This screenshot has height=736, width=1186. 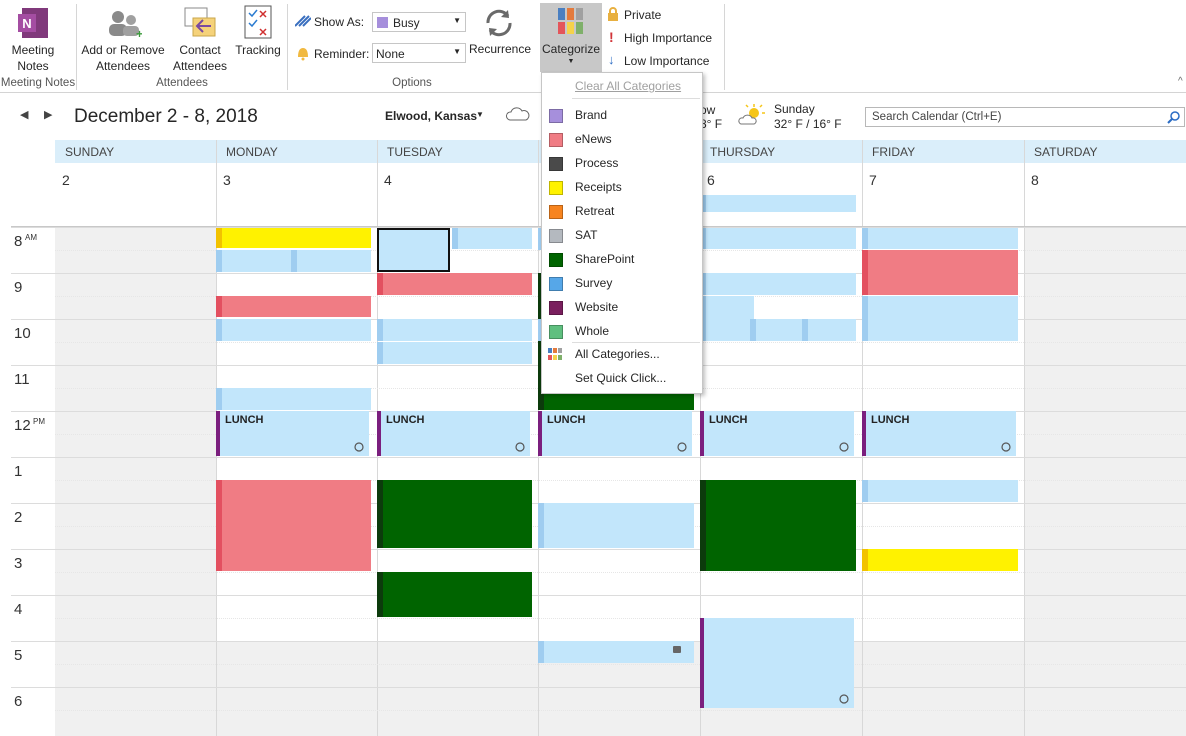 What do you see at coordinates (388, 180) in the screenshot?
I see `day-date: 4` at bounding box center [388, 180].